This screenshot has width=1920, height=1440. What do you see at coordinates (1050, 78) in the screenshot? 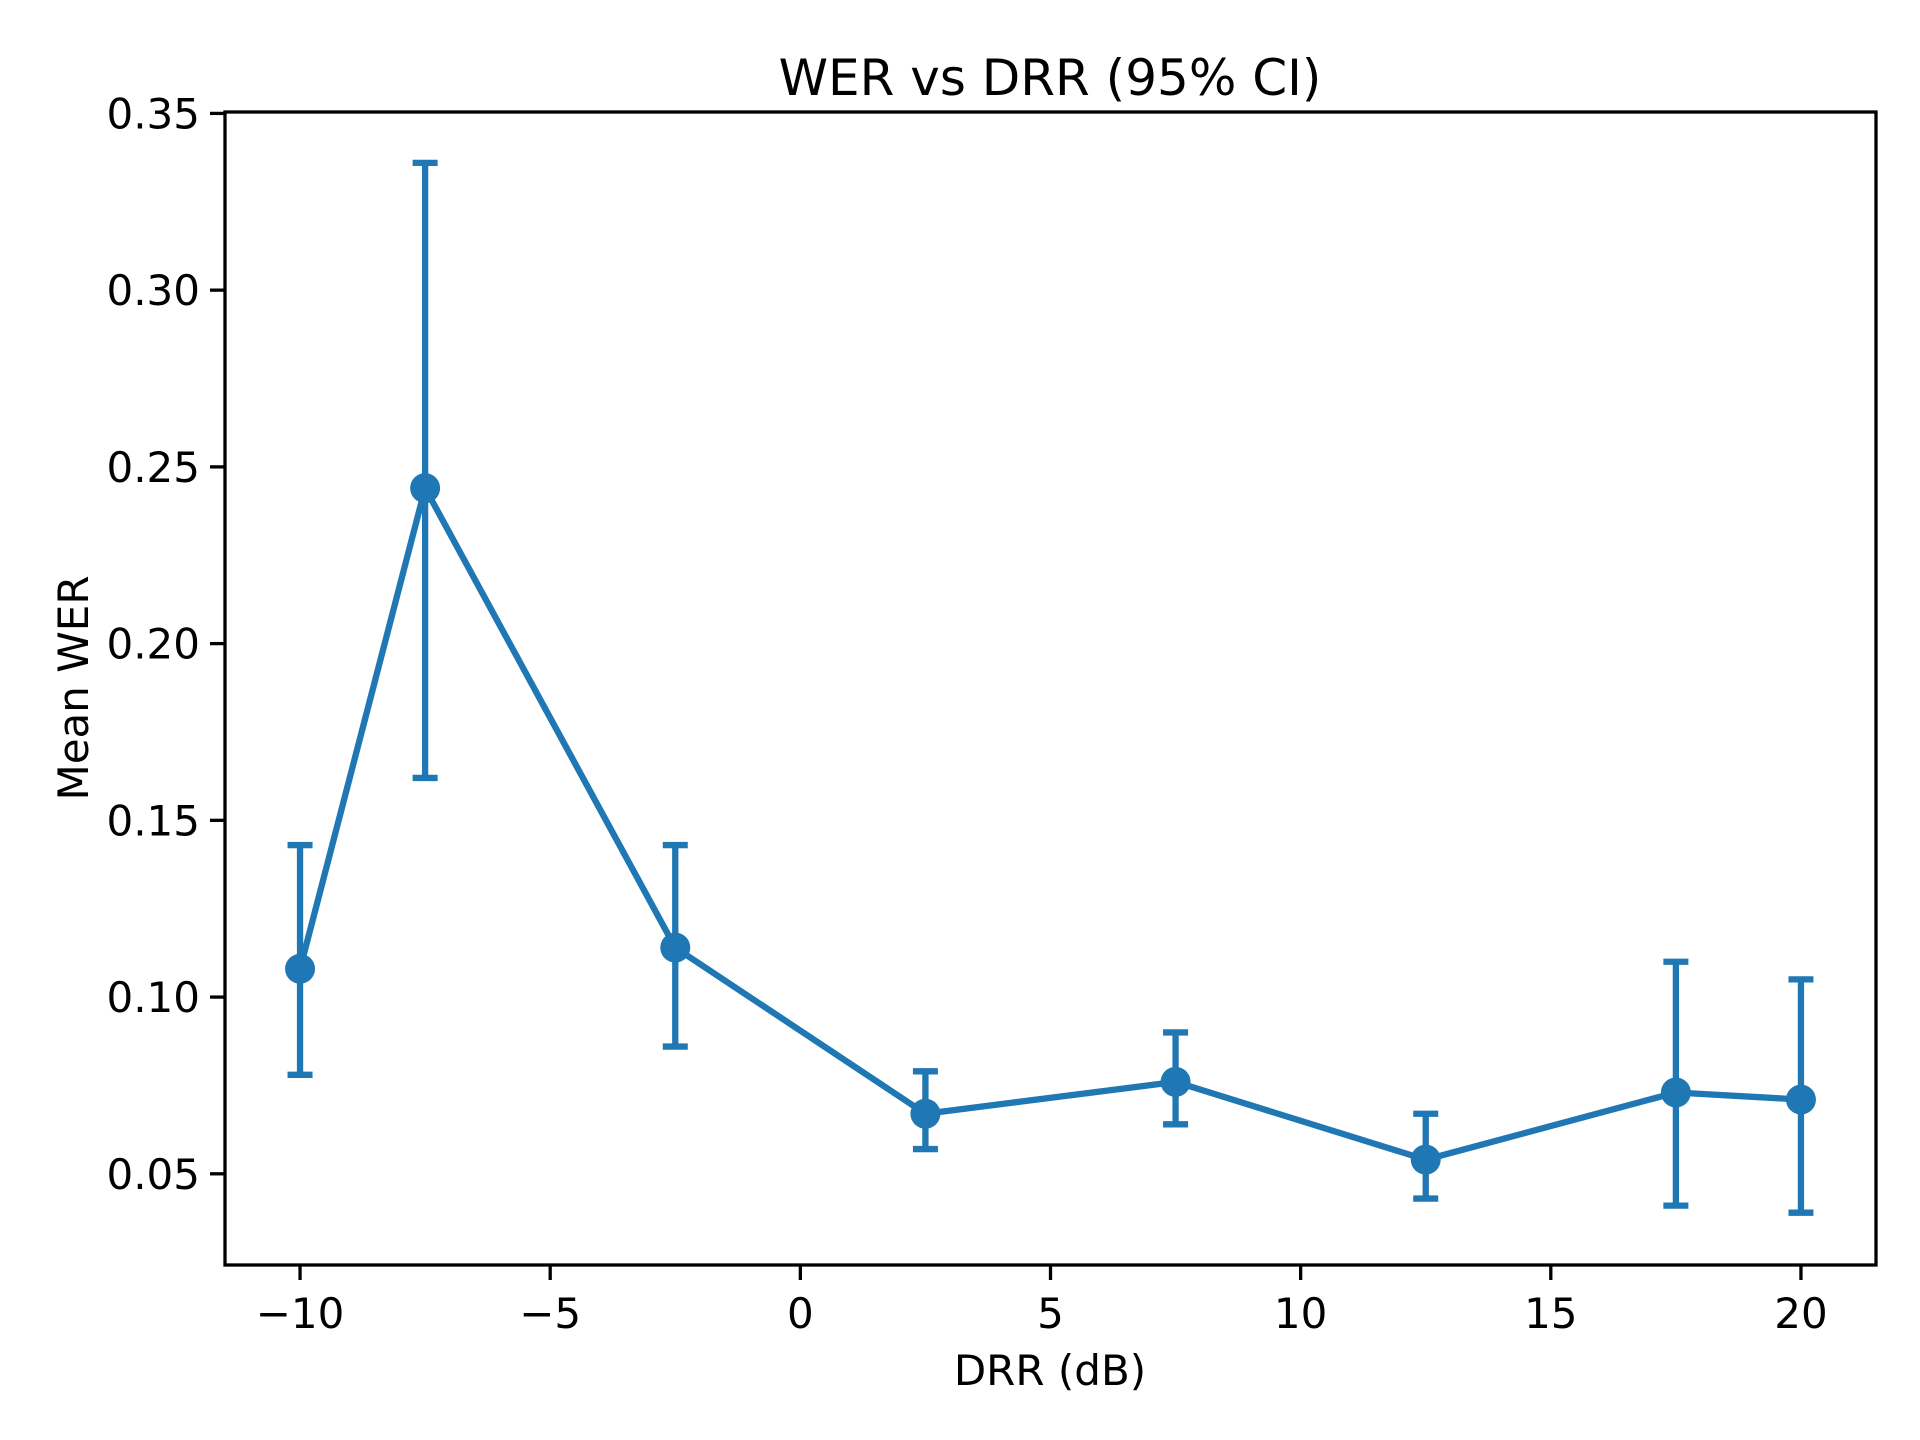
I see `chart-title: WER vs DRR (95% CI)` at bounding box center [1050, 78].